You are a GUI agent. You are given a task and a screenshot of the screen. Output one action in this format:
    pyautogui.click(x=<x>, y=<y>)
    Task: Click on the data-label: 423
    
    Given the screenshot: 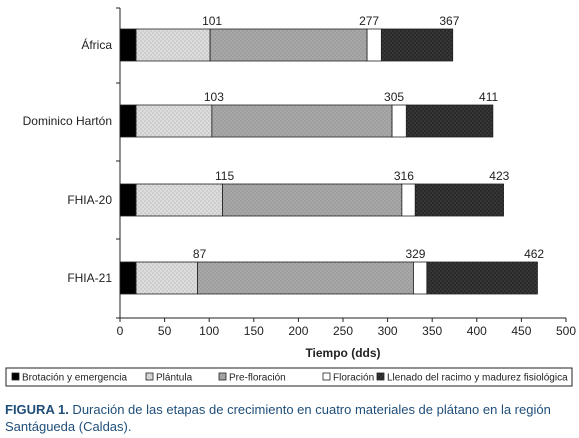 What is the action you would take?
    pyautogui.click(x=499, y=176)
    